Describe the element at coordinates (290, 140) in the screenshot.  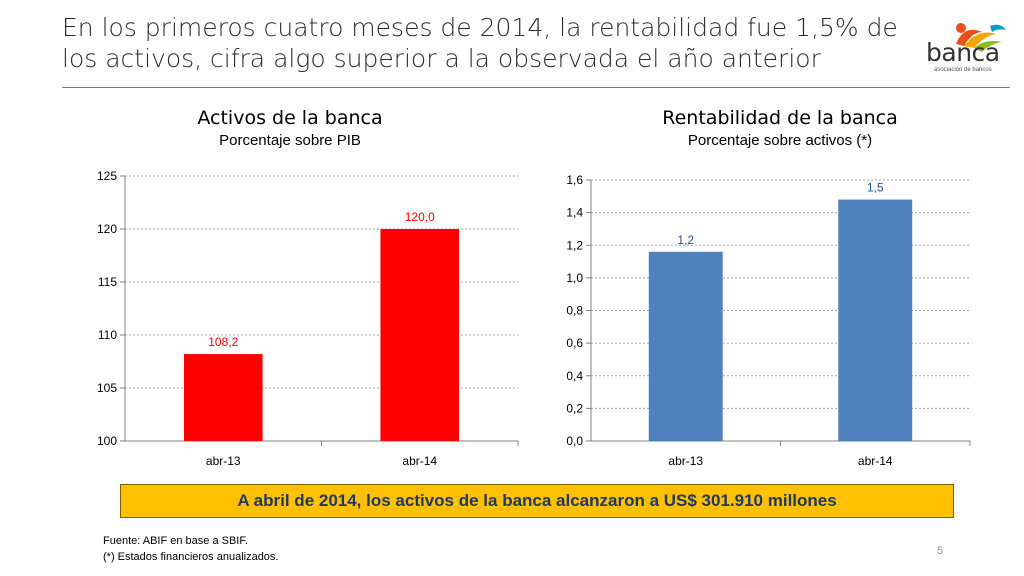
I see `chart-subtitle: Porcentaje sobre PIB` at that location.